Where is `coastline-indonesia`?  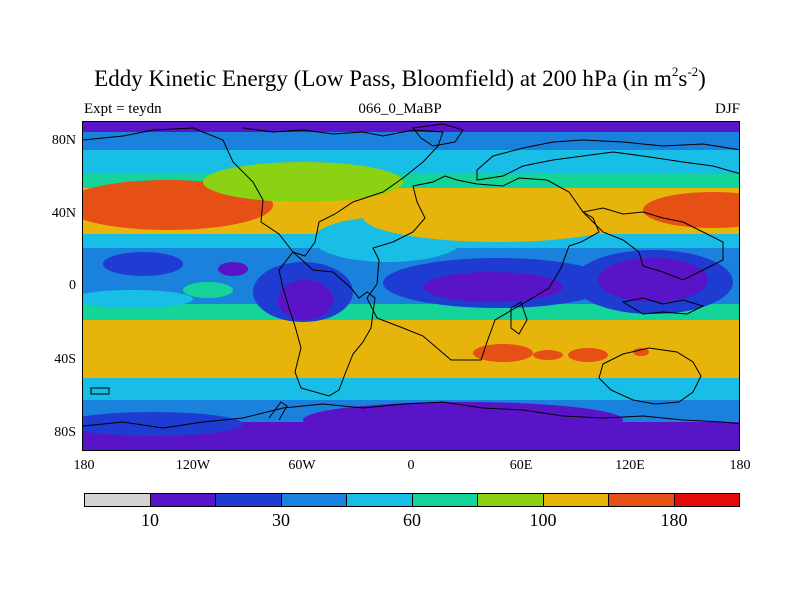
coastline-indonesia is located at coordinates (663, 306).